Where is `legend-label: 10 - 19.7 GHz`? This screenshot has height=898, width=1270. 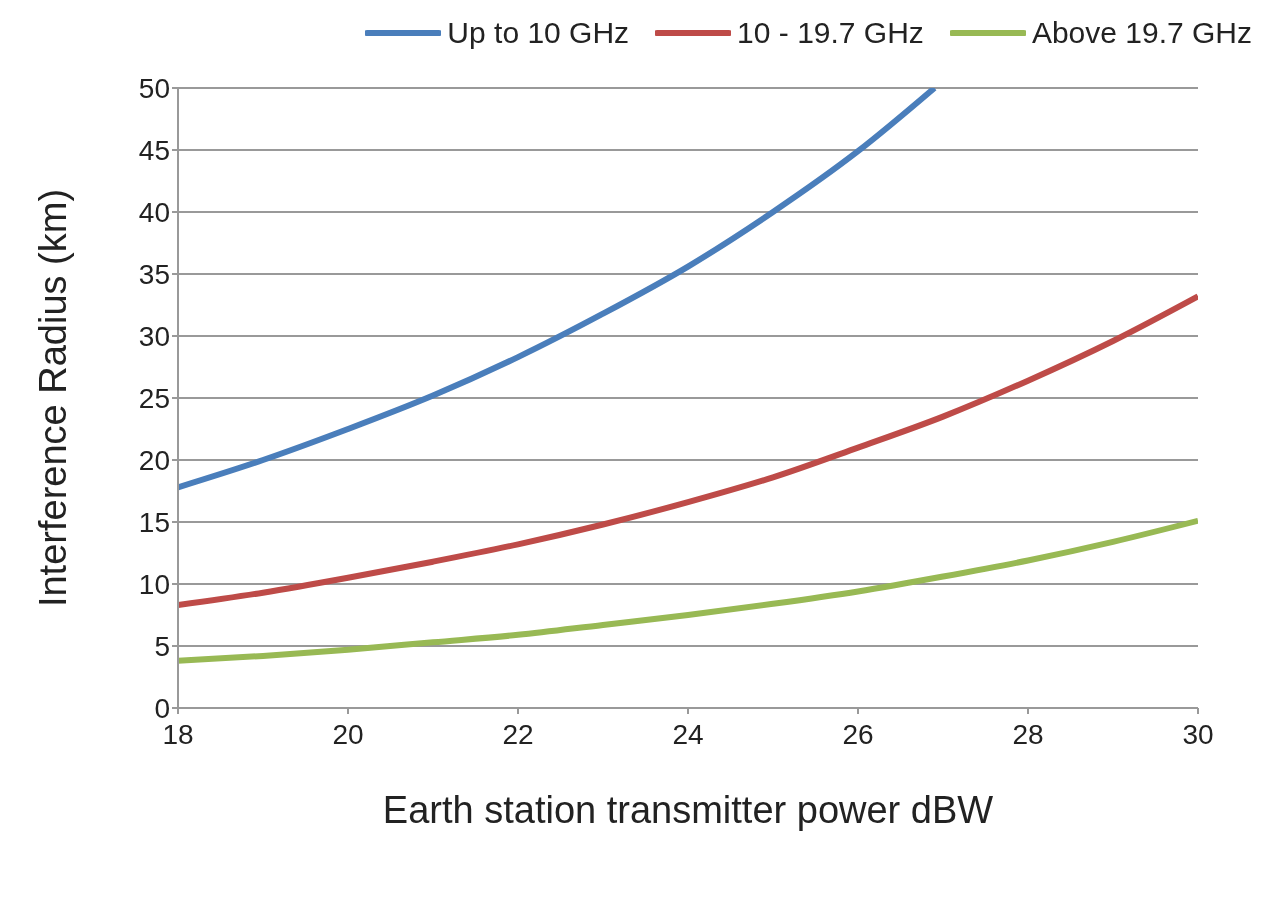 legend-label: 10 - 19.7 GHz is located at coordinates (830, 33).